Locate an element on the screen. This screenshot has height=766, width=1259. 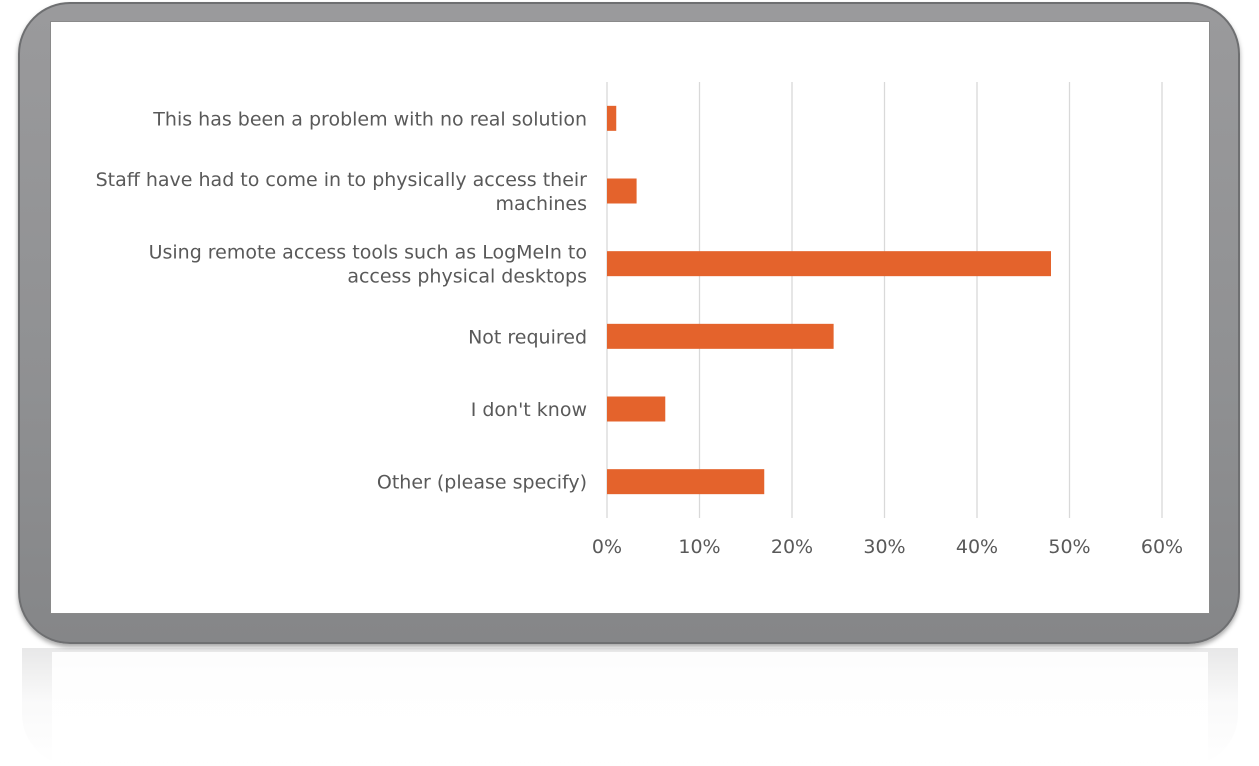
category-label: Not required is located at coordinates (527, 337).